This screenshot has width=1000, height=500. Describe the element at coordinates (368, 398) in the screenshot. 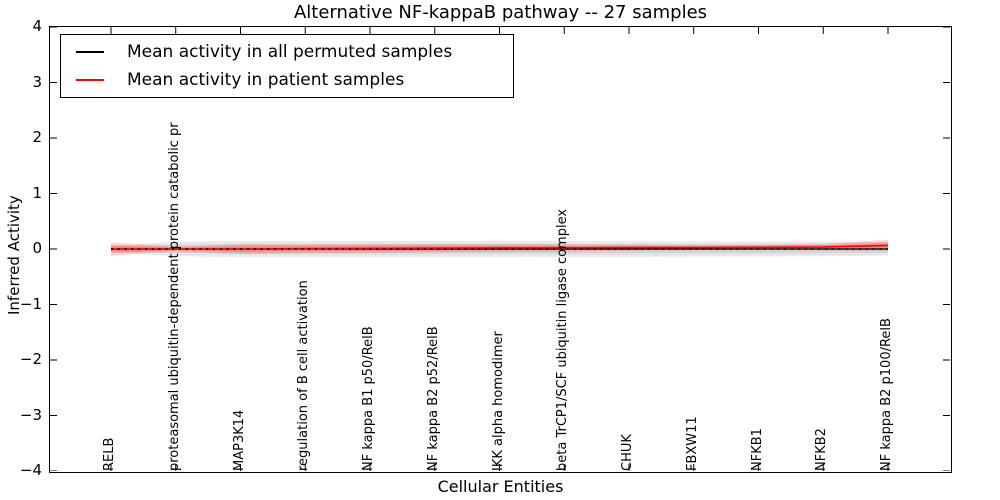

I see `x-tick-label: NF kappa B1 p50/RelB` at that location.